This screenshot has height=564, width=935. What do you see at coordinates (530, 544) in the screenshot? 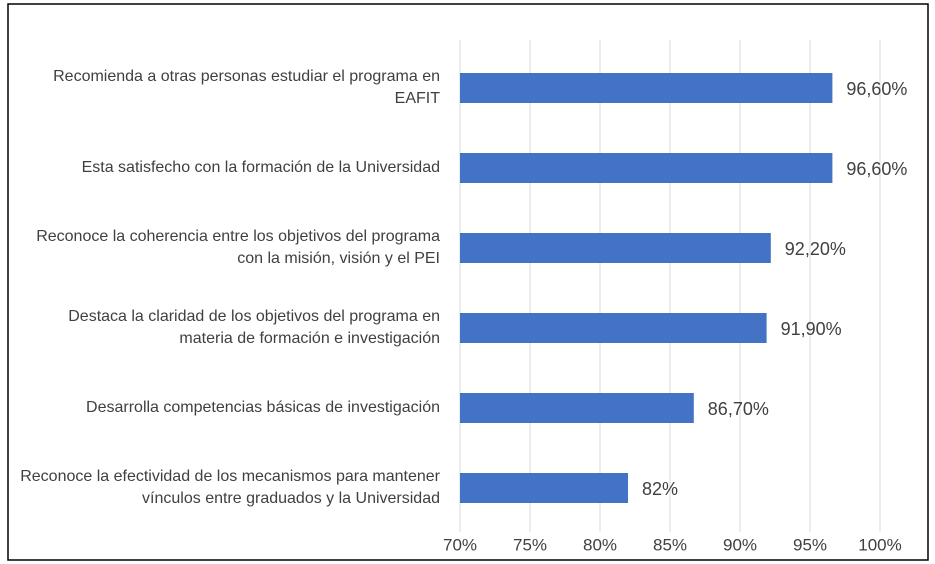
I see `x-tick-label: 75%` at bounding box center [530, 544].